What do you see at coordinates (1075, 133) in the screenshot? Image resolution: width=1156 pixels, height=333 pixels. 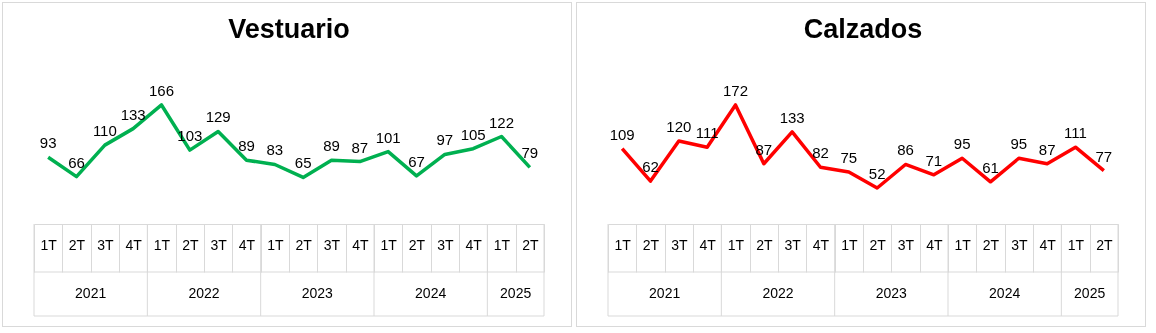 I see `data-label: 111` at bounding box center [1075, 133].